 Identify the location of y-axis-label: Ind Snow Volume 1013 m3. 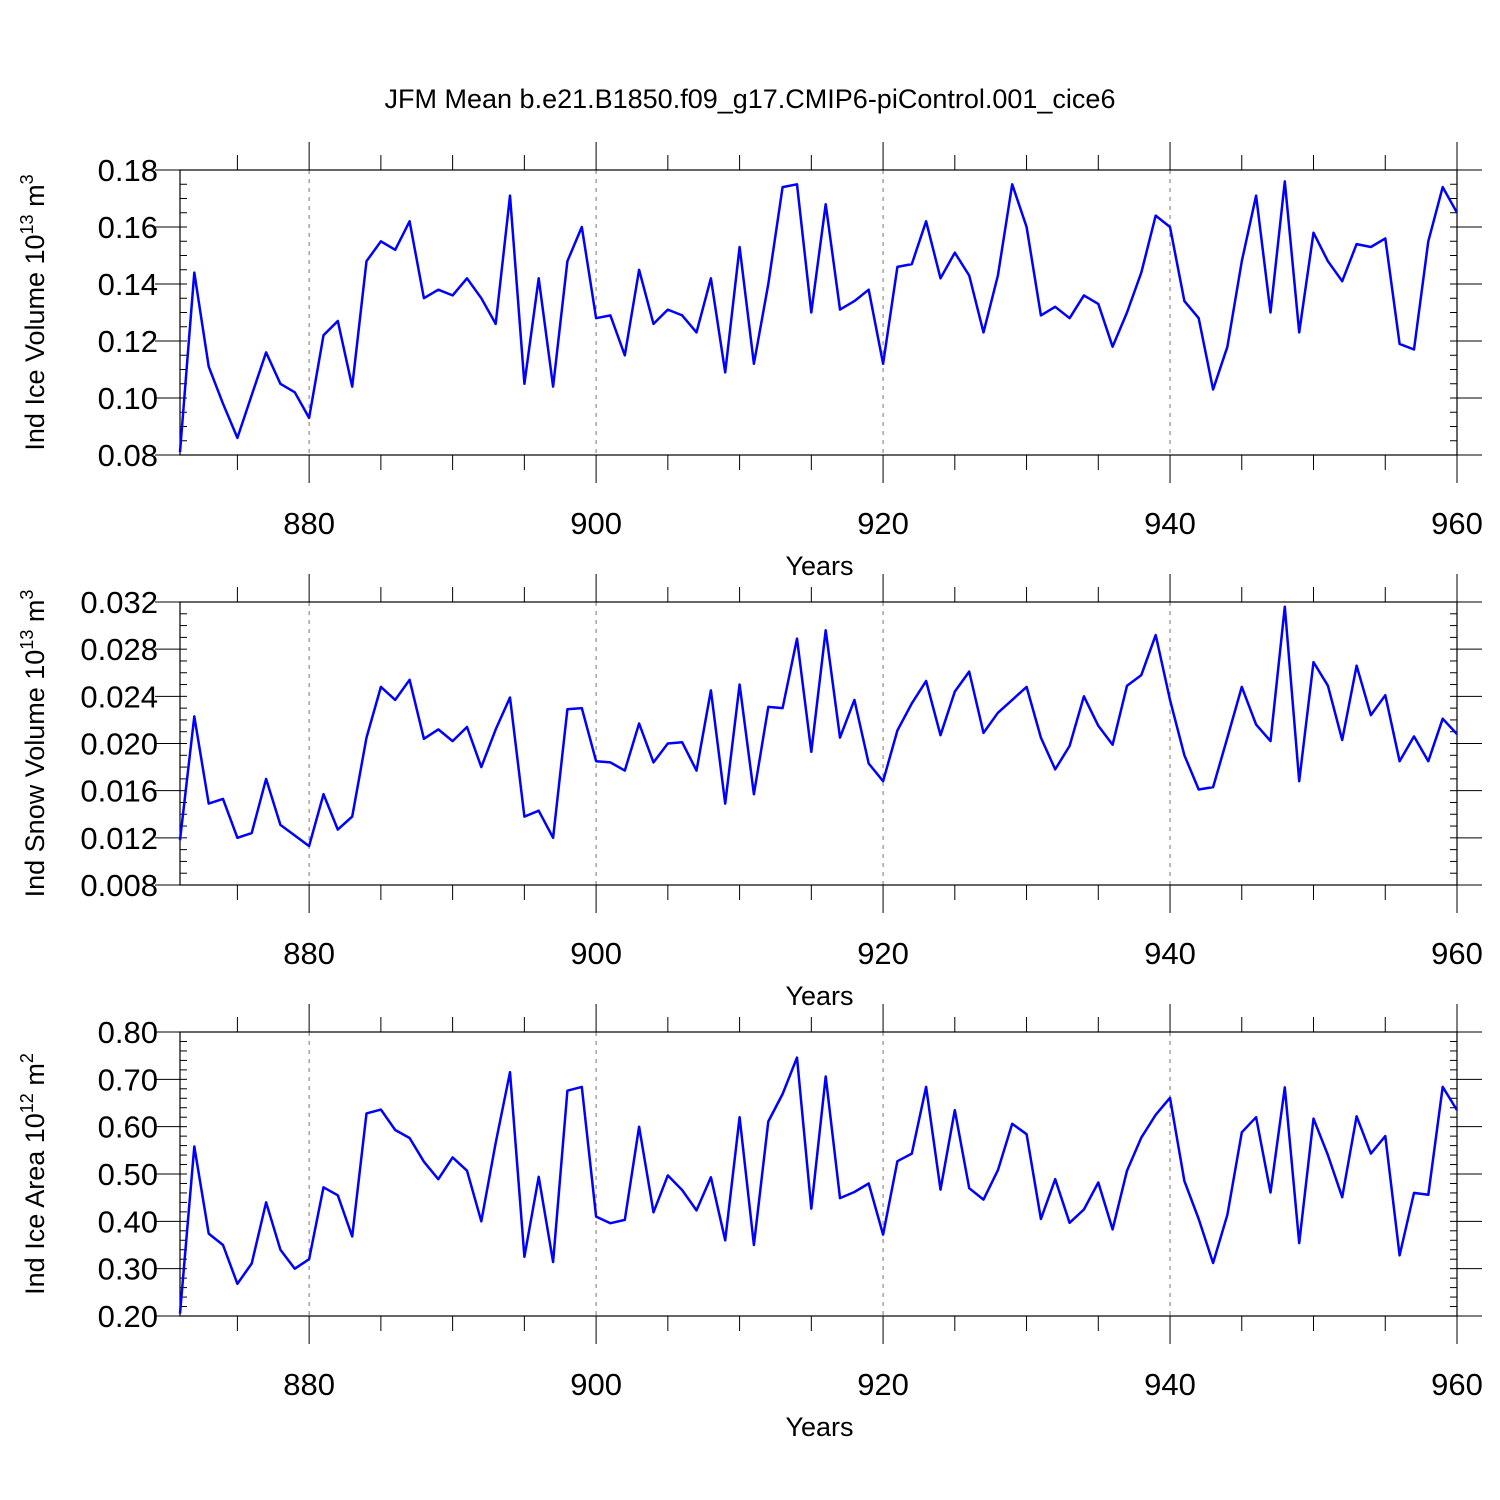
(33, 744).